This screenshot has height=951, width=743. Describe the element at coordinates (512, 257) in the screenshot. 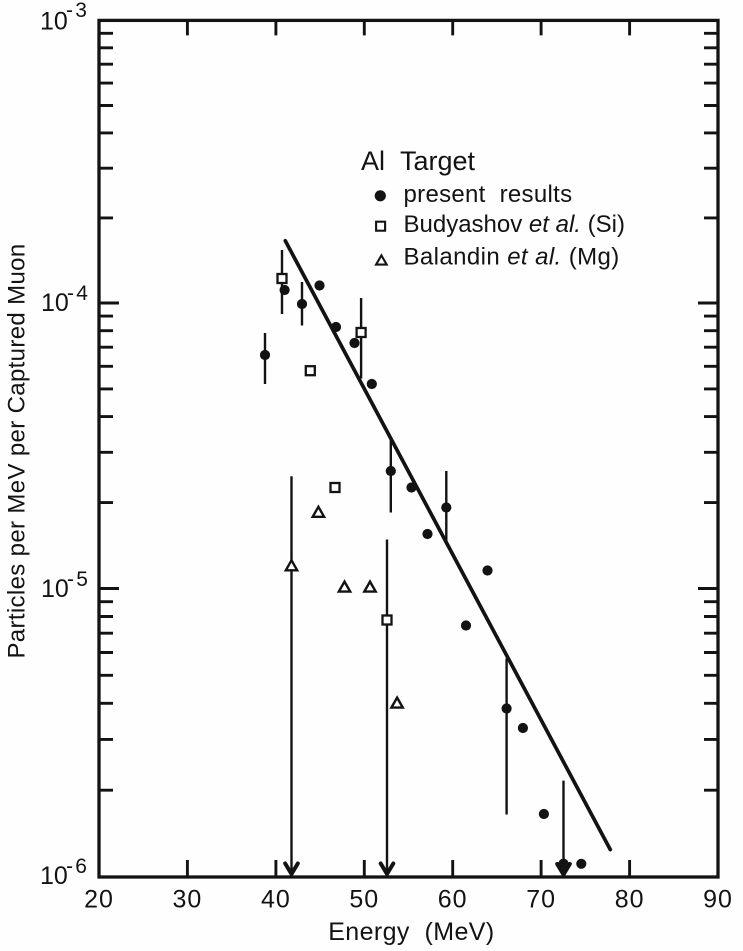

I see `svg-text: Balandin et al. (Mg)` at that location.